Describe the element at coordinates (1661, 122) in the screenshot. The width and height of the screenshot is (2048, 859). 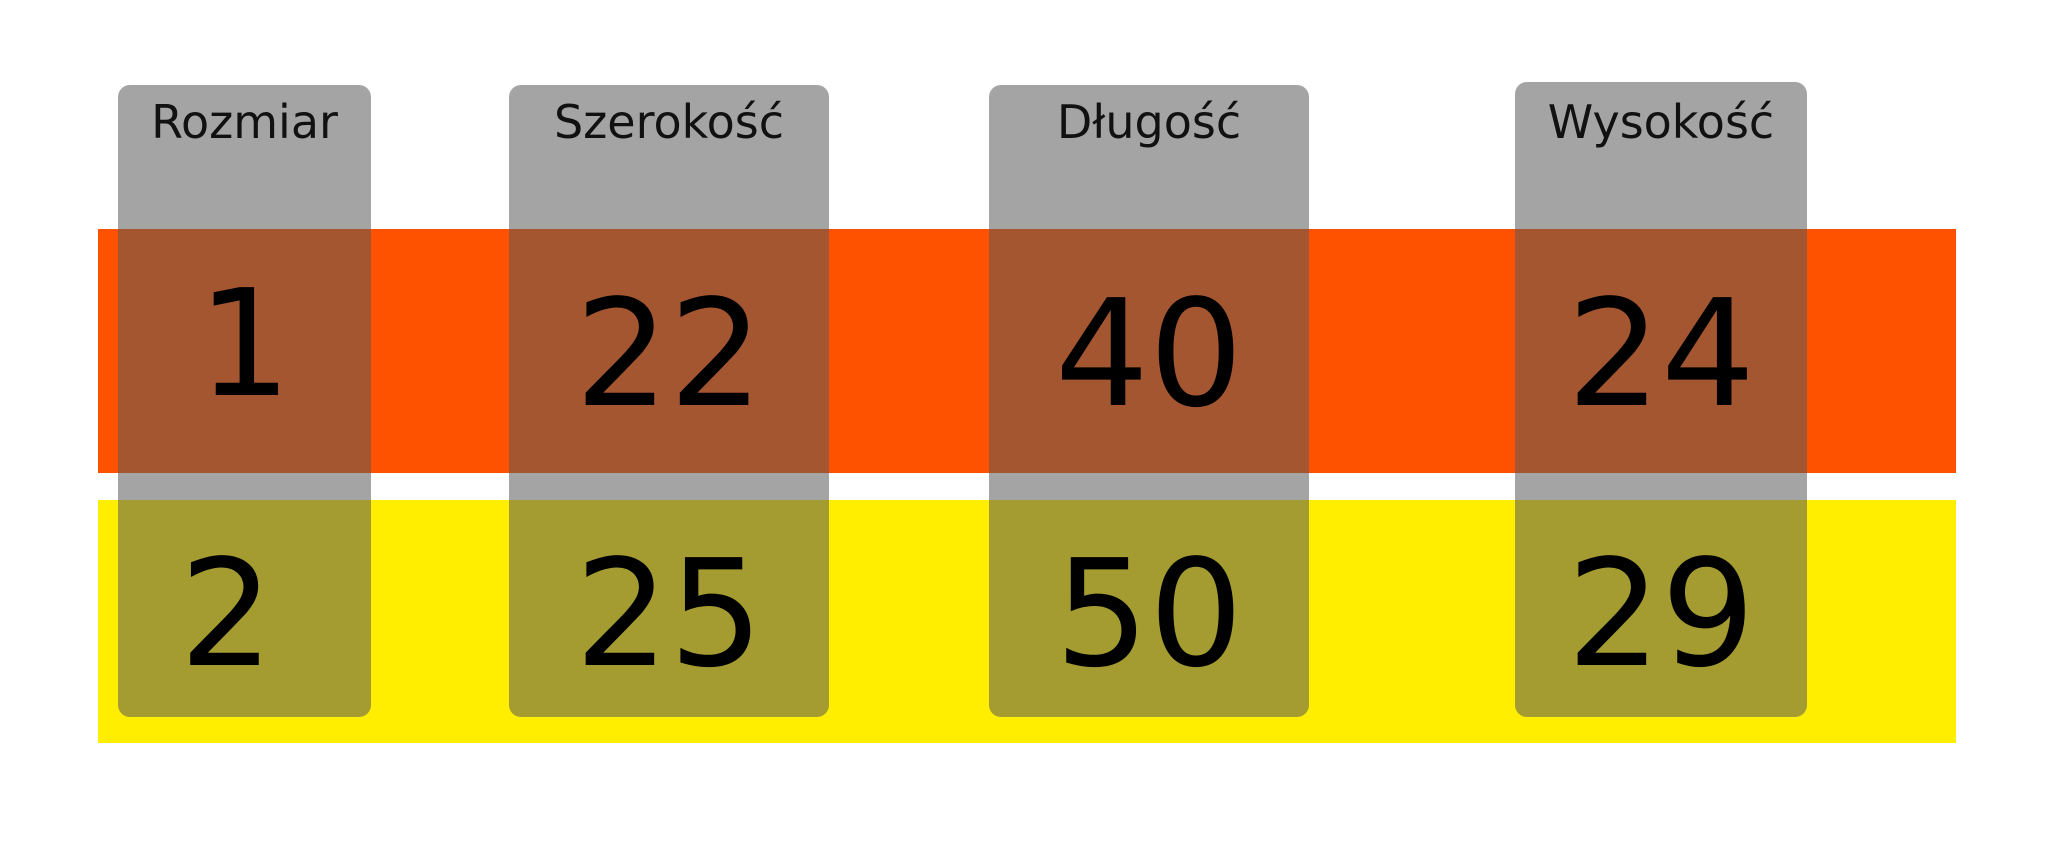
I see `header-wysokosc: Wysokość` at that location.